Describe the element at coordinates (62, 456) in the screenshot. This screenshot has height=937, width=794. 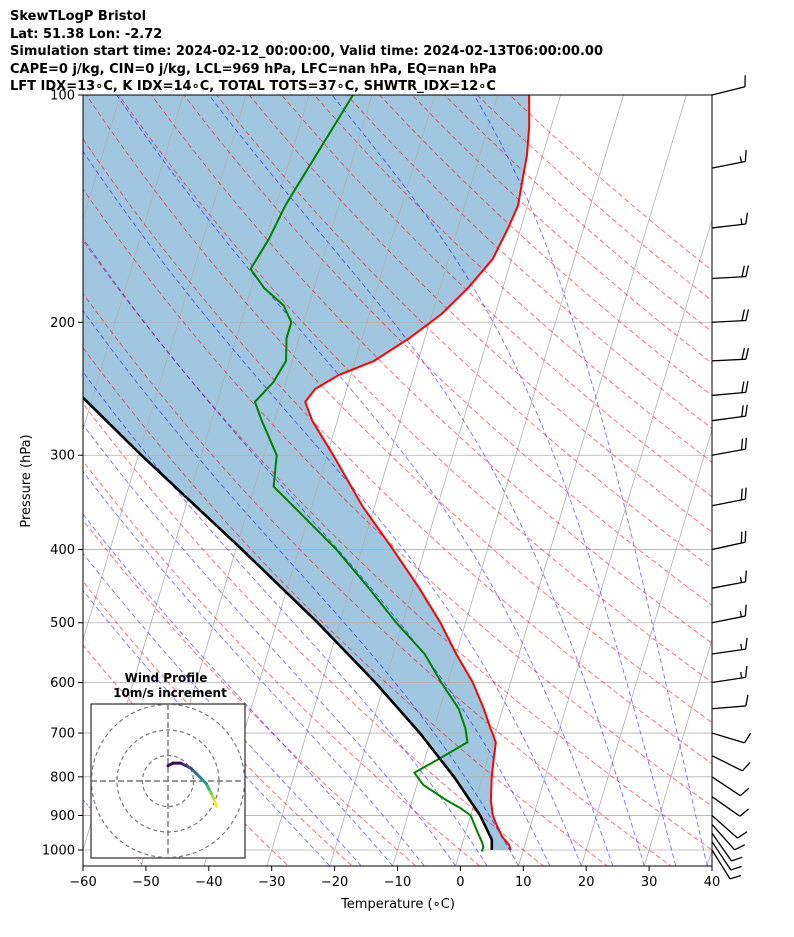
I see `y-tick-label: 300` at that location.